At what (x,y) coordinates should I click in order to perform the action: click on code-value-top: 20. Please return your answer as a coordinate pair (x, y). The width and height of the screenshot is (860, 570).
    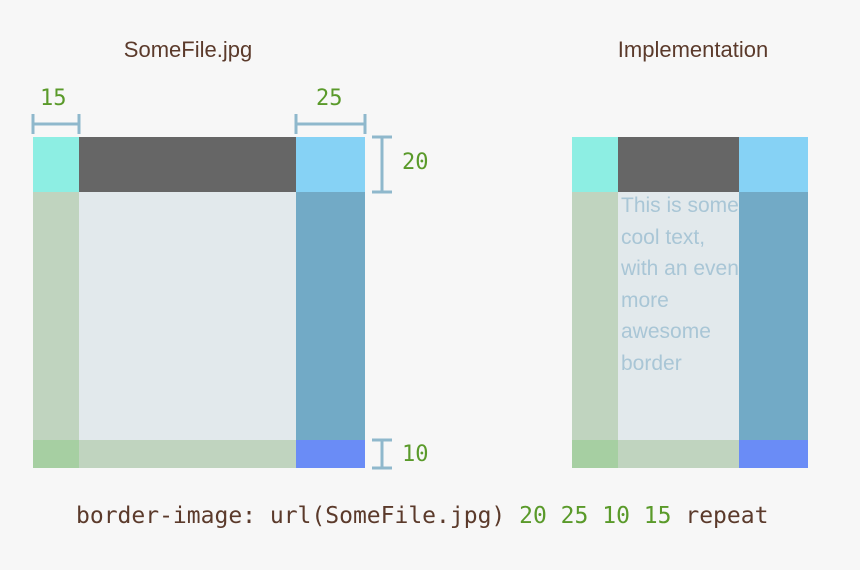
    Looking at the image, I should click on (533, 516).